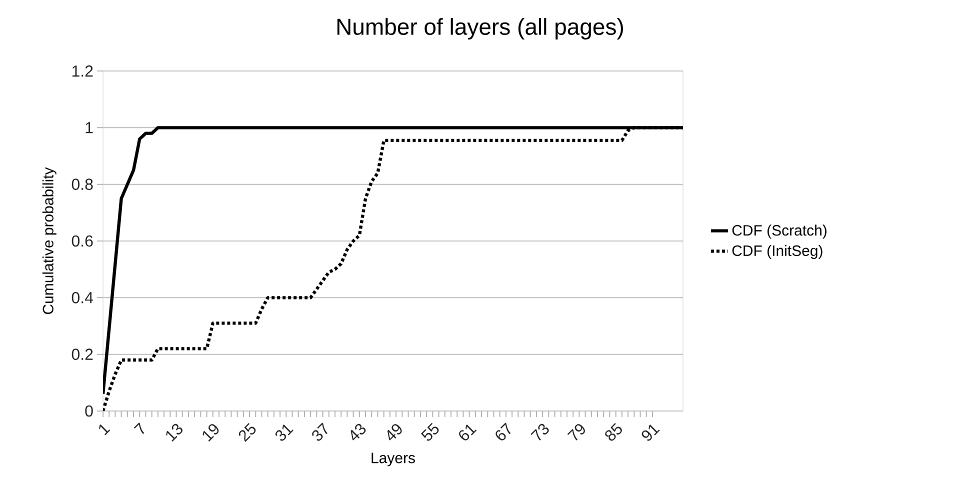  Describe the element at coordinates (104, 430) in the screenshot. I see `x-tick-label: 1` at that location.